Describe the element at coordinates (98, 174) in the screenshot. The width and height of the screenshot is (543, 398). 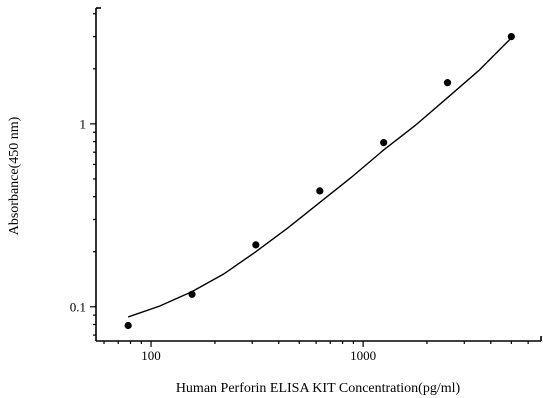
I see `y-axis` at that location.